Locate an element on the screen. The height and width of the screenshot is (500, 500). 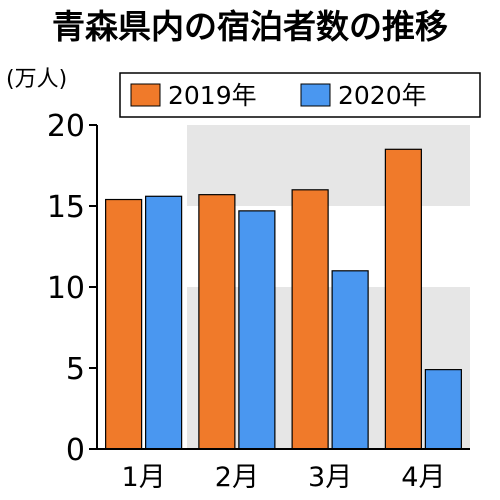
y-axis-ticks: 0 5 10 15 20 is located at coordinates (72, 288).